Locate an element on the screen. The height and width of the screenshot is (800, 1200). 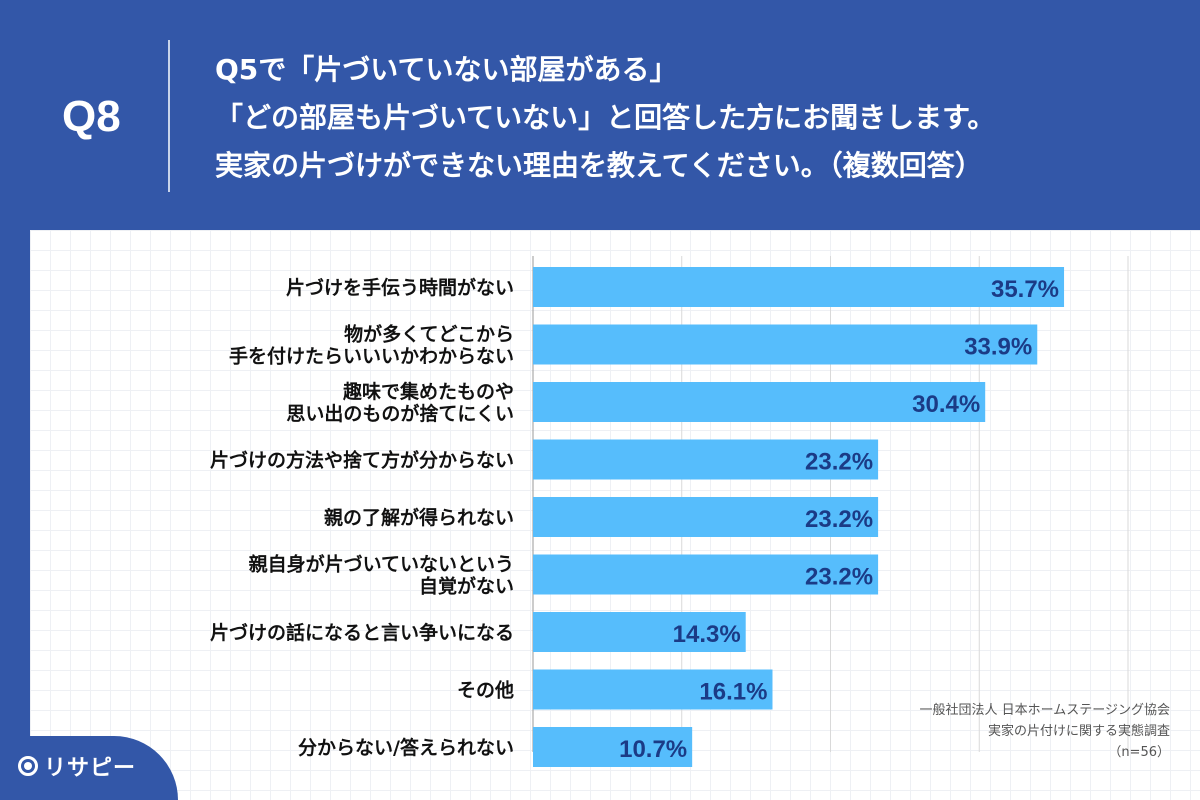
header-divider is located at coordinates (169, 116).